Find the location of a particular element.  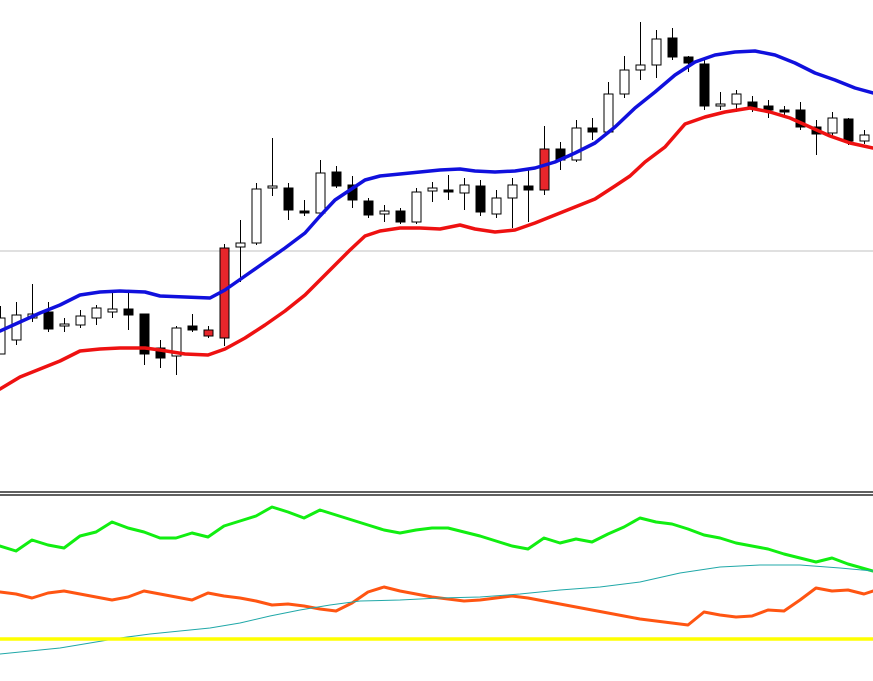

indicator-green-line is located at coordinates (436, 539).